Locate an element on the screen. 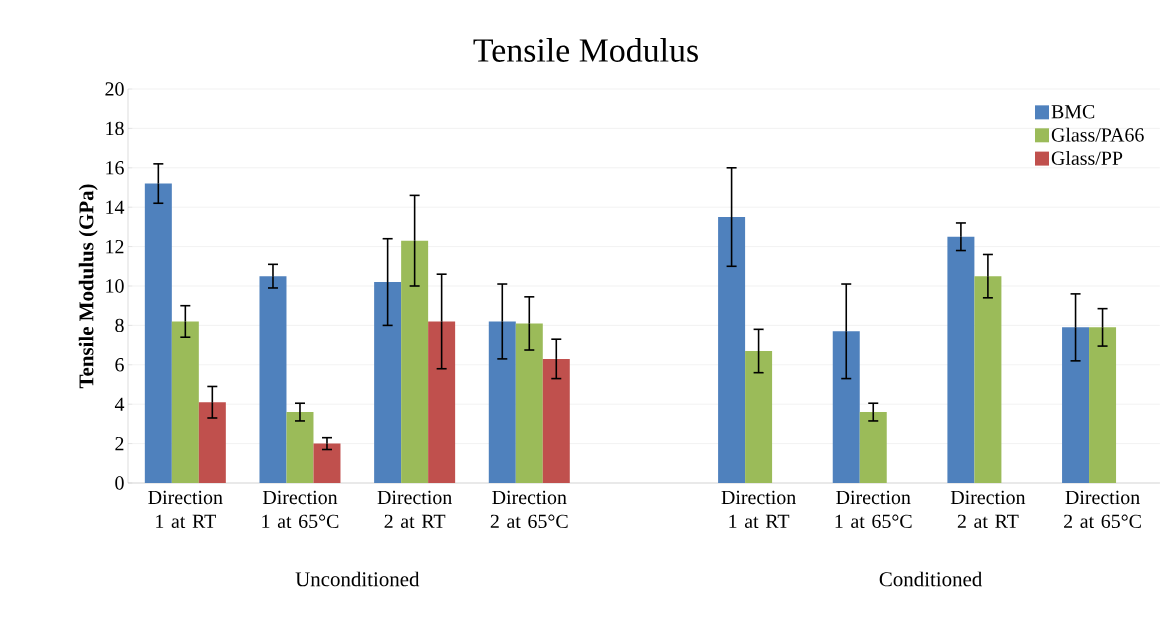 This screenshot has width=1172, height=624. text: Unconditioned is located at coordinates (357, 579).